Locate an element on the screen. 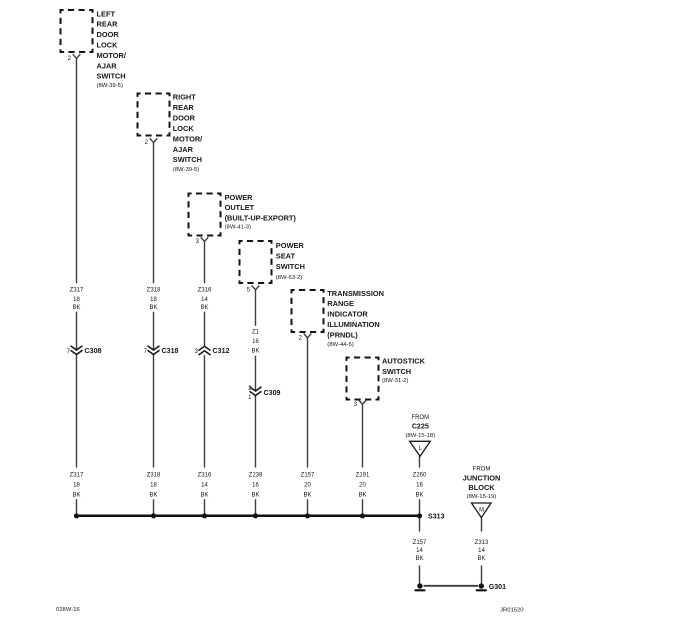 This screenshot has width=690, height=643. svg-text: C225 is located at coordinates (420, 427).